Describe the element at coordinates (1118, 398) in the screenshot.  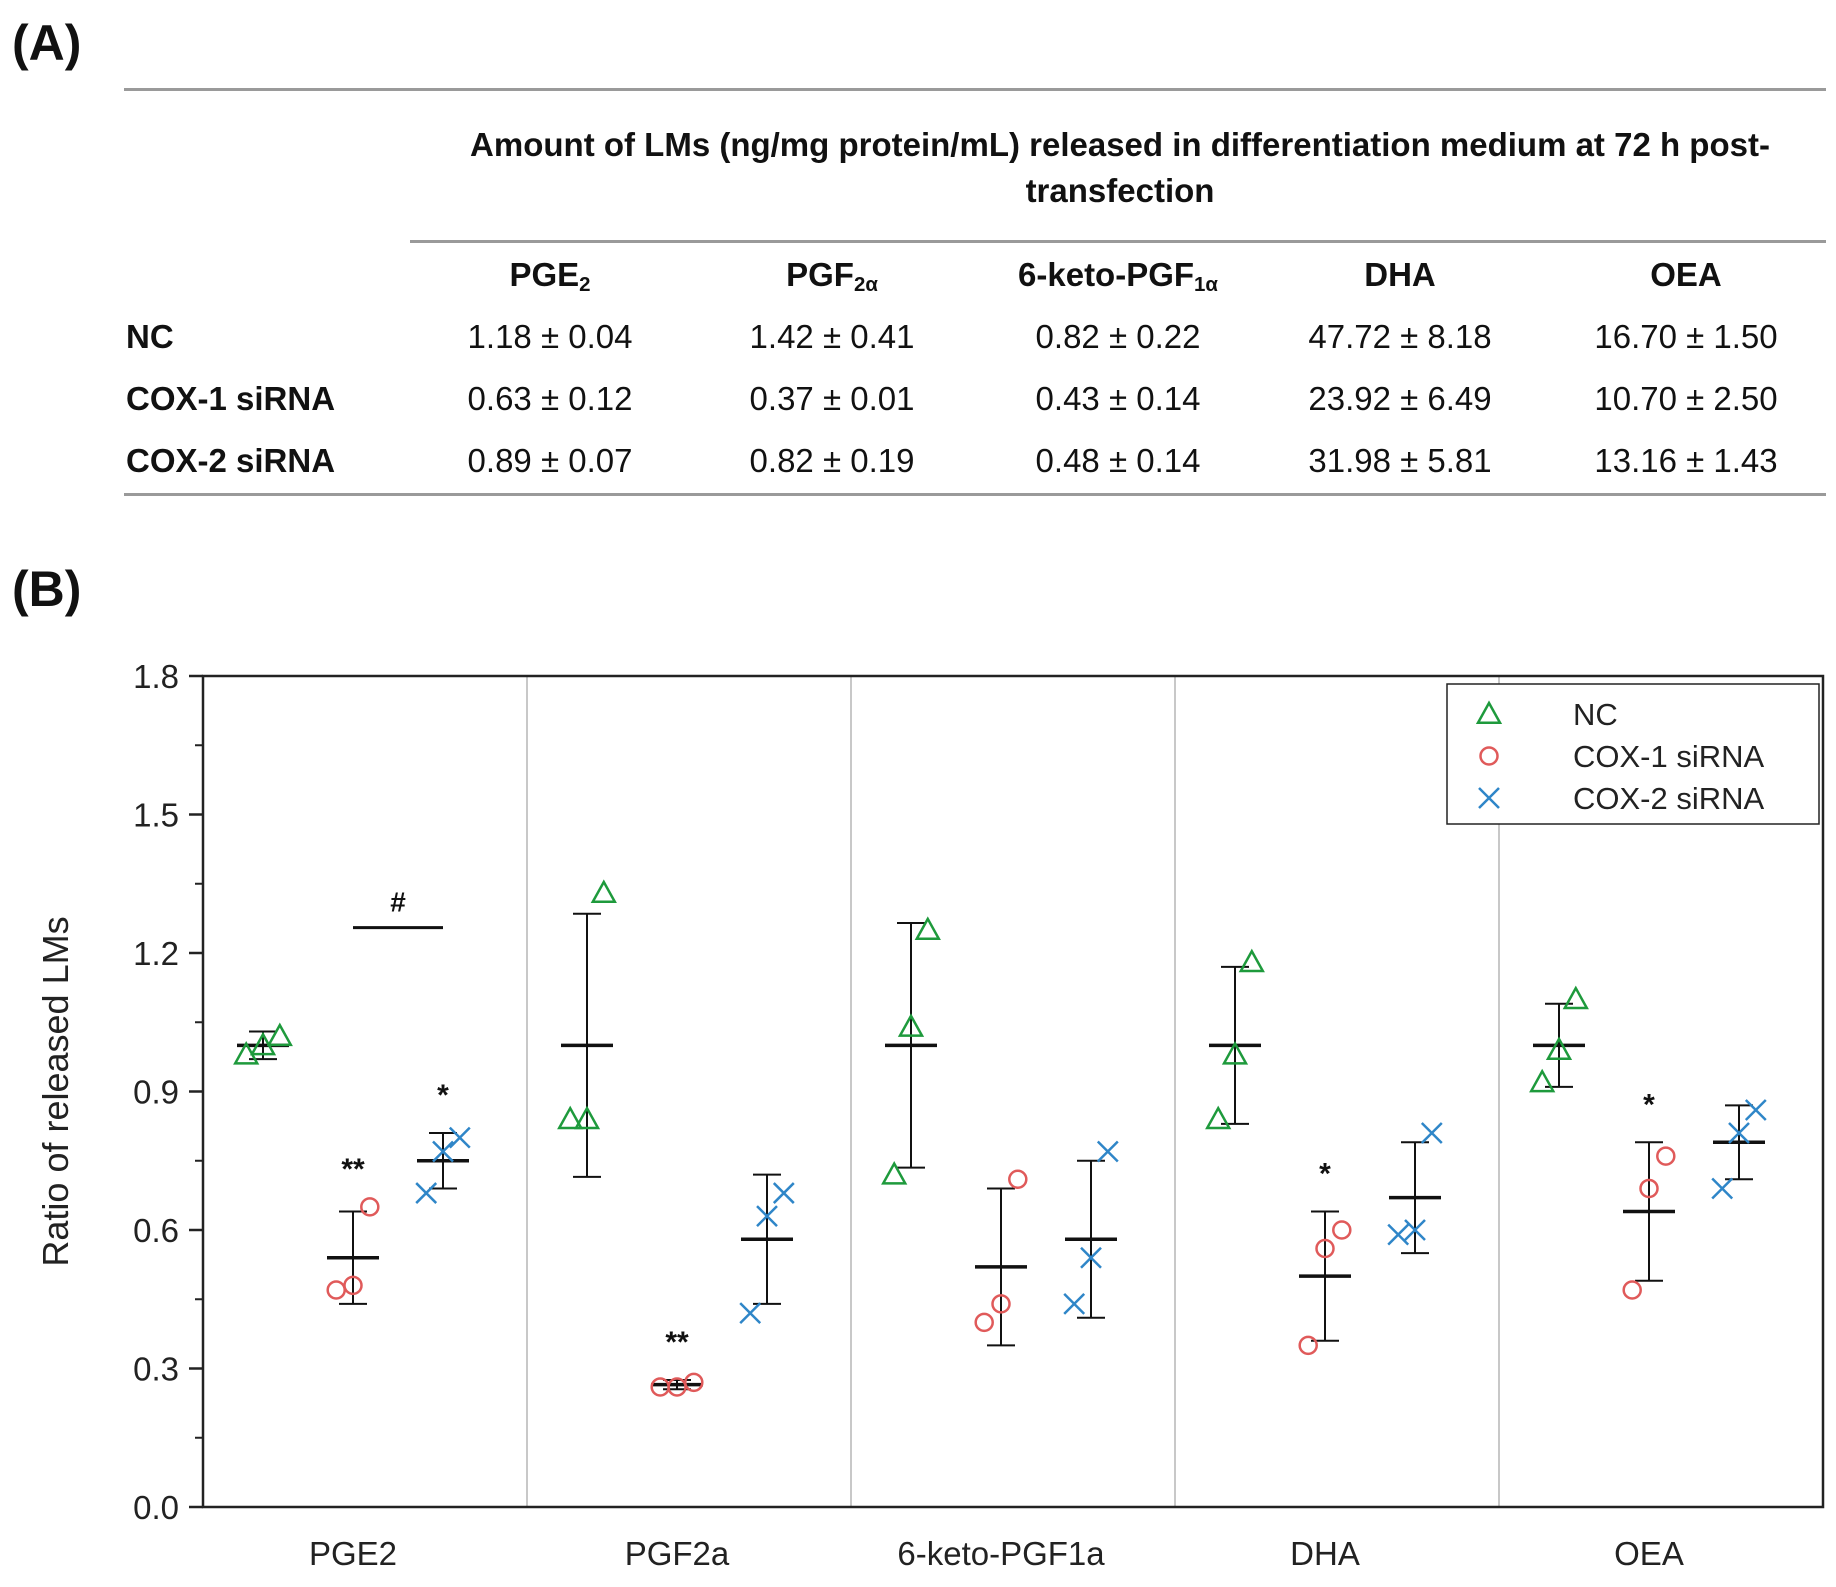
I see `table-cell: 0.43 ± 0.14` at that location.